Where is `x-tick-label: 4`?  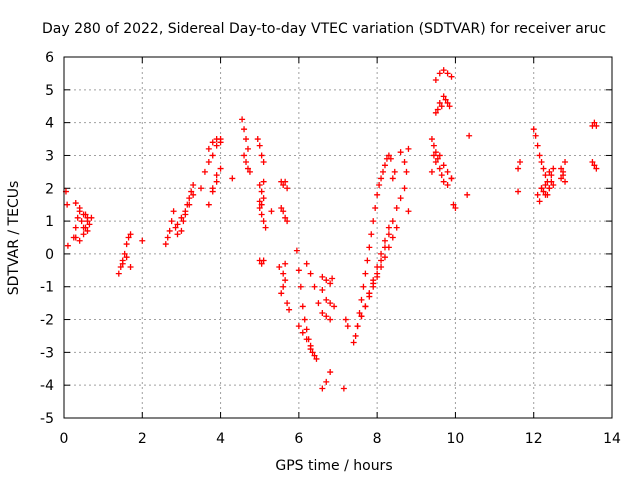 x-tick-label: 4 is located at coordinates (220, 439).